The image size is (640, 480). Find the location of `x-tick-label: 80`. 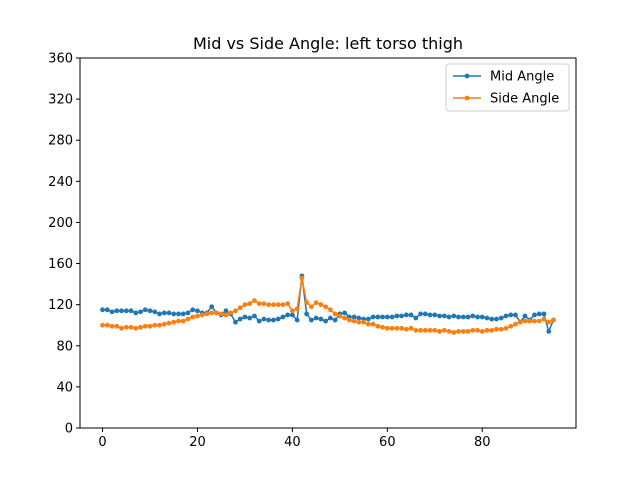

x-tick-label: 80 is located at coordinates (482, 442).